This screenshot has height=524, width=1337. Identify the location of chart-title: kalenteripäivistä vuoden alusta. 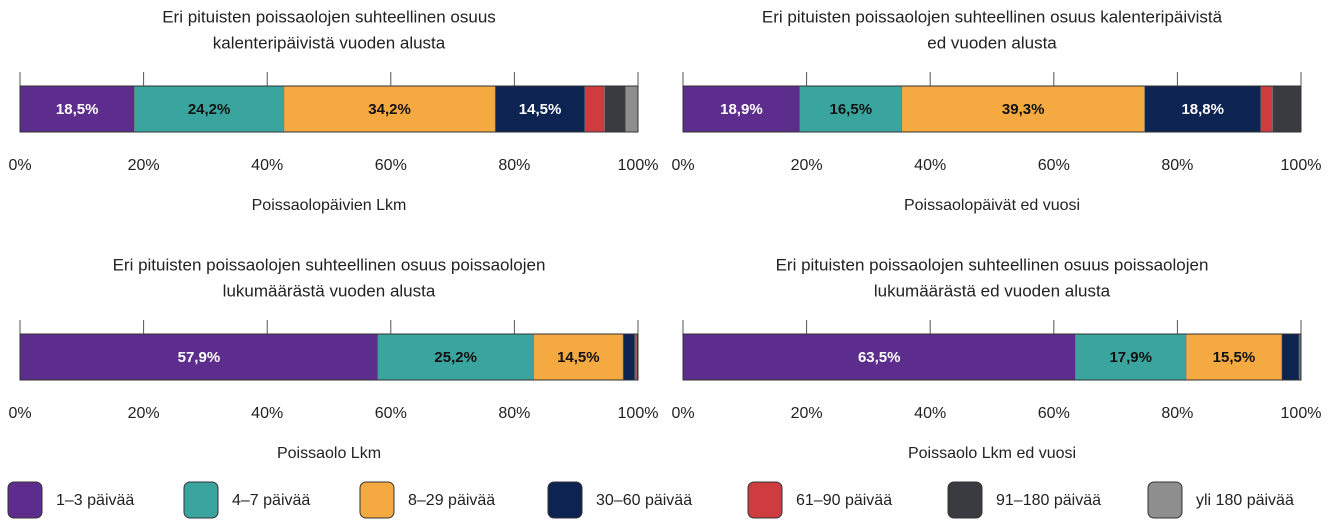
(329, 42).